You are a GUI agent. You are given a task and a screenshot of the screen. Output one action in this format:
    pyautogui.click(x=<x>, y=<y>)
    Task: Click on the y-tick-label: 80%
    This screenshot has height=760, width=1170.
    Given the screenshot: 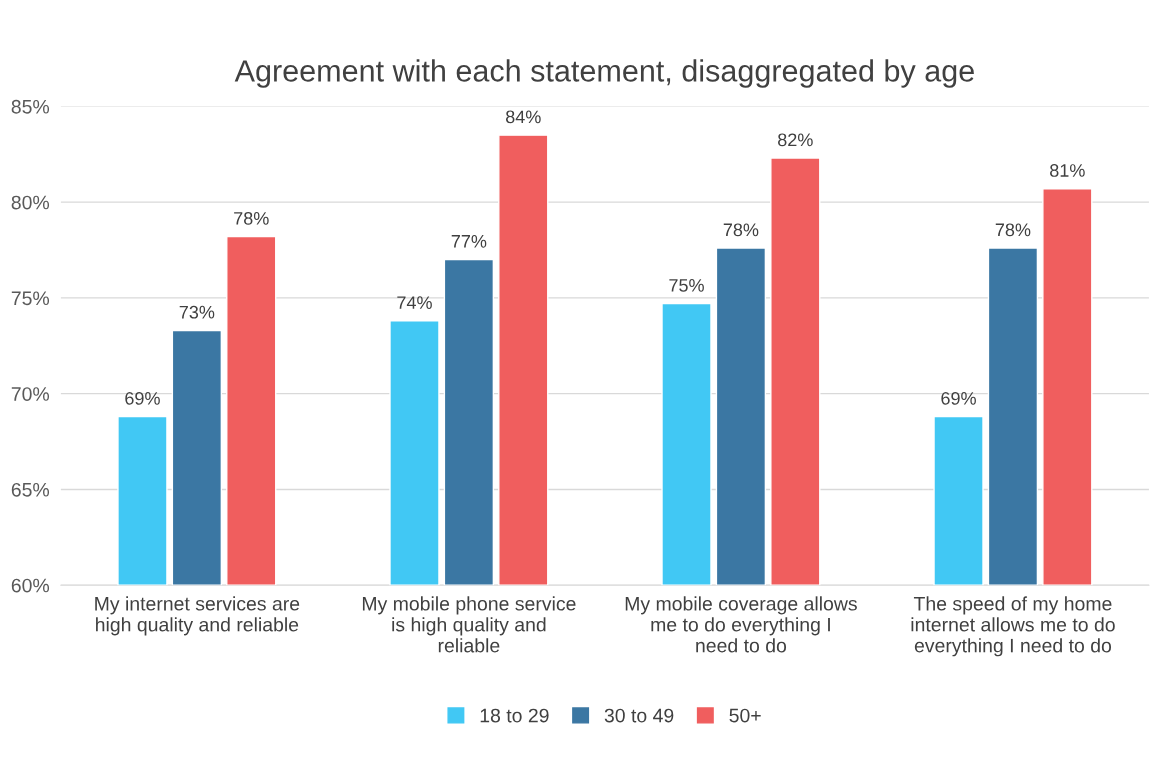 What is the action you would take?
    pyautogui.click(x=30, y=202)
    